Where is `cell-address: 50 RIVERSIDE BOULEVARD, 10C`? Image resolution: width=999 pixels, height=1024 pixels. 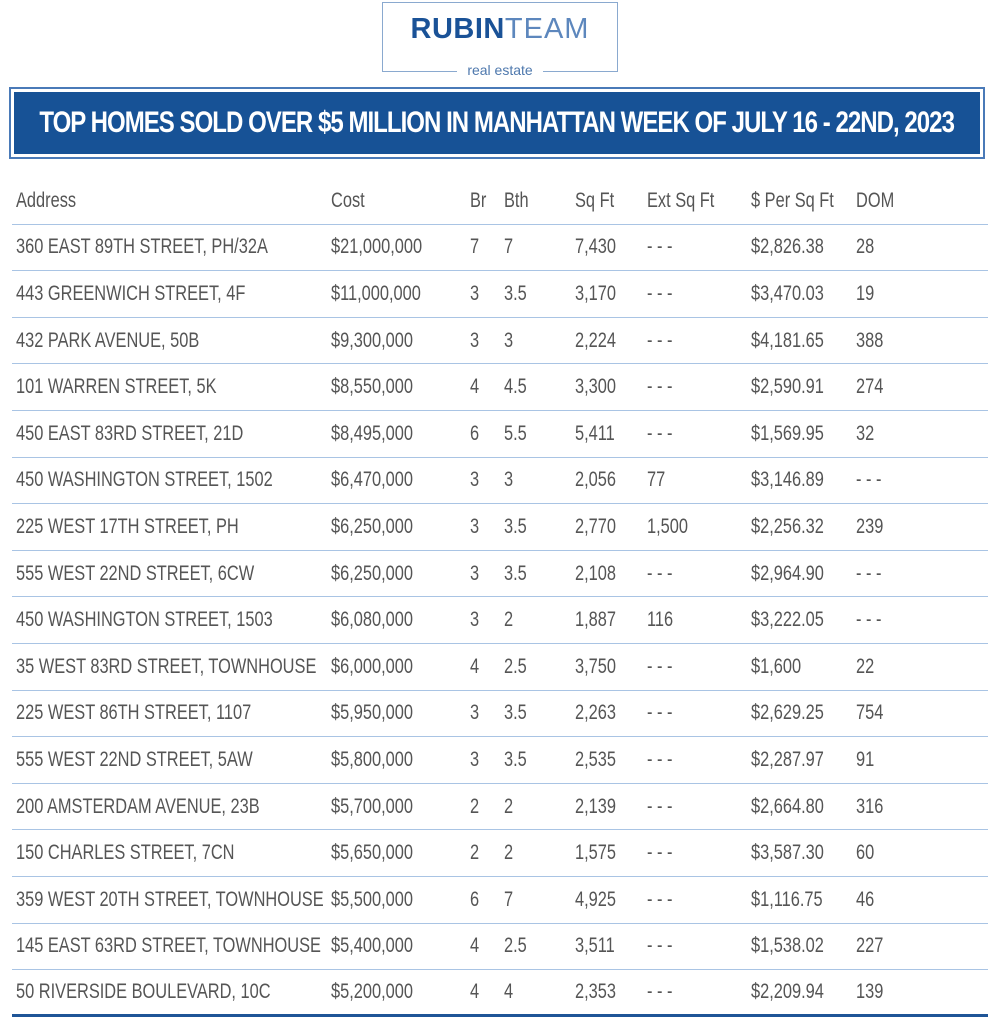
cell-address: 50 RIVERSIDE BOULEVARD, 10C is located at coordinates (179, 992).